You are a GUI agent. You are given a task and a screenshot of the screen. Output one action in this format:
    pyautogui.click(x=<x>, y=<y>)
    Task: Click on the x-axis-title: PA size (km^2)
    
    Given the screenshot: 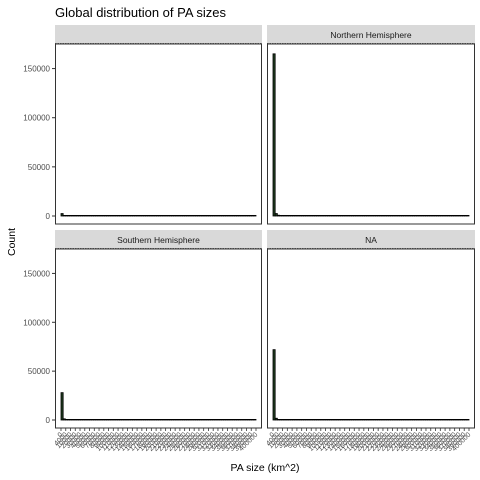 What is the action you would take?
    pyautogui.click(x=265, y=468)
    